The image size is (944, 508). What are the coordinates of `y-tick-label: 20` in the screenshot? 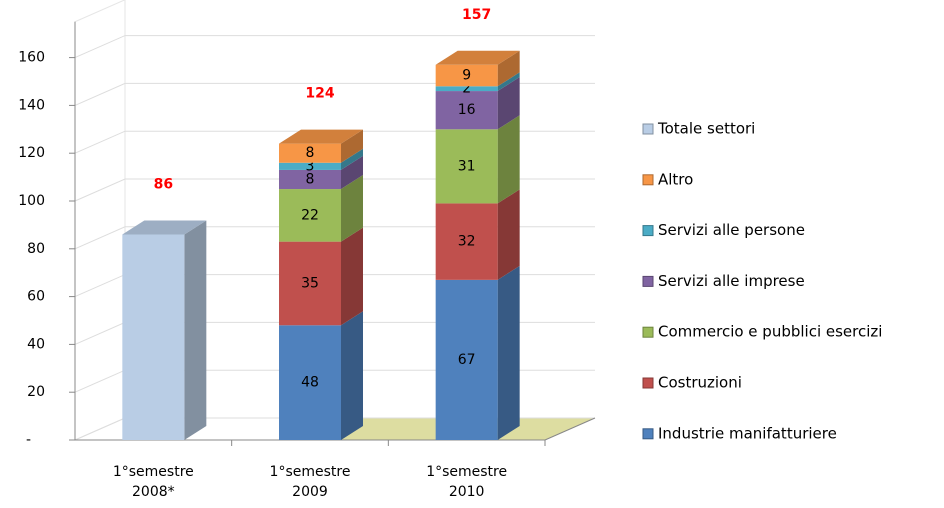 It's located at (36, 392).